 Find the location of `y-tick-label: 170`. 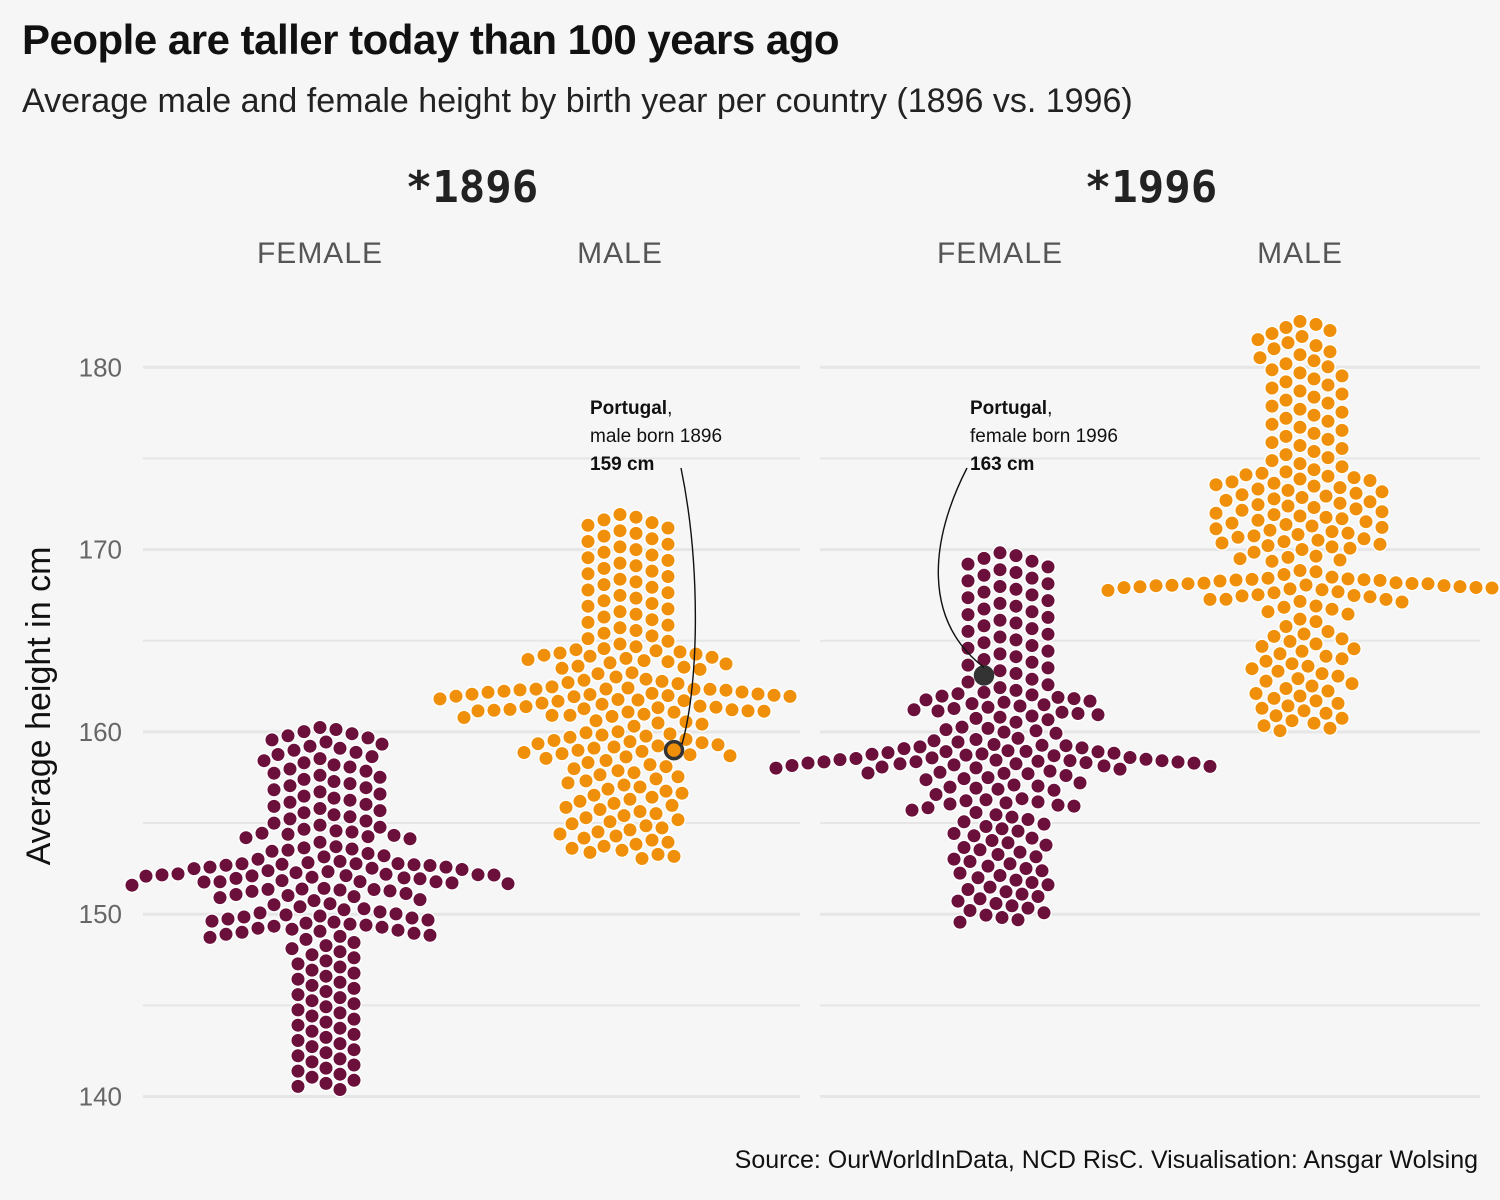

y-tick-label: 170 is located at coordinates (100, 550).